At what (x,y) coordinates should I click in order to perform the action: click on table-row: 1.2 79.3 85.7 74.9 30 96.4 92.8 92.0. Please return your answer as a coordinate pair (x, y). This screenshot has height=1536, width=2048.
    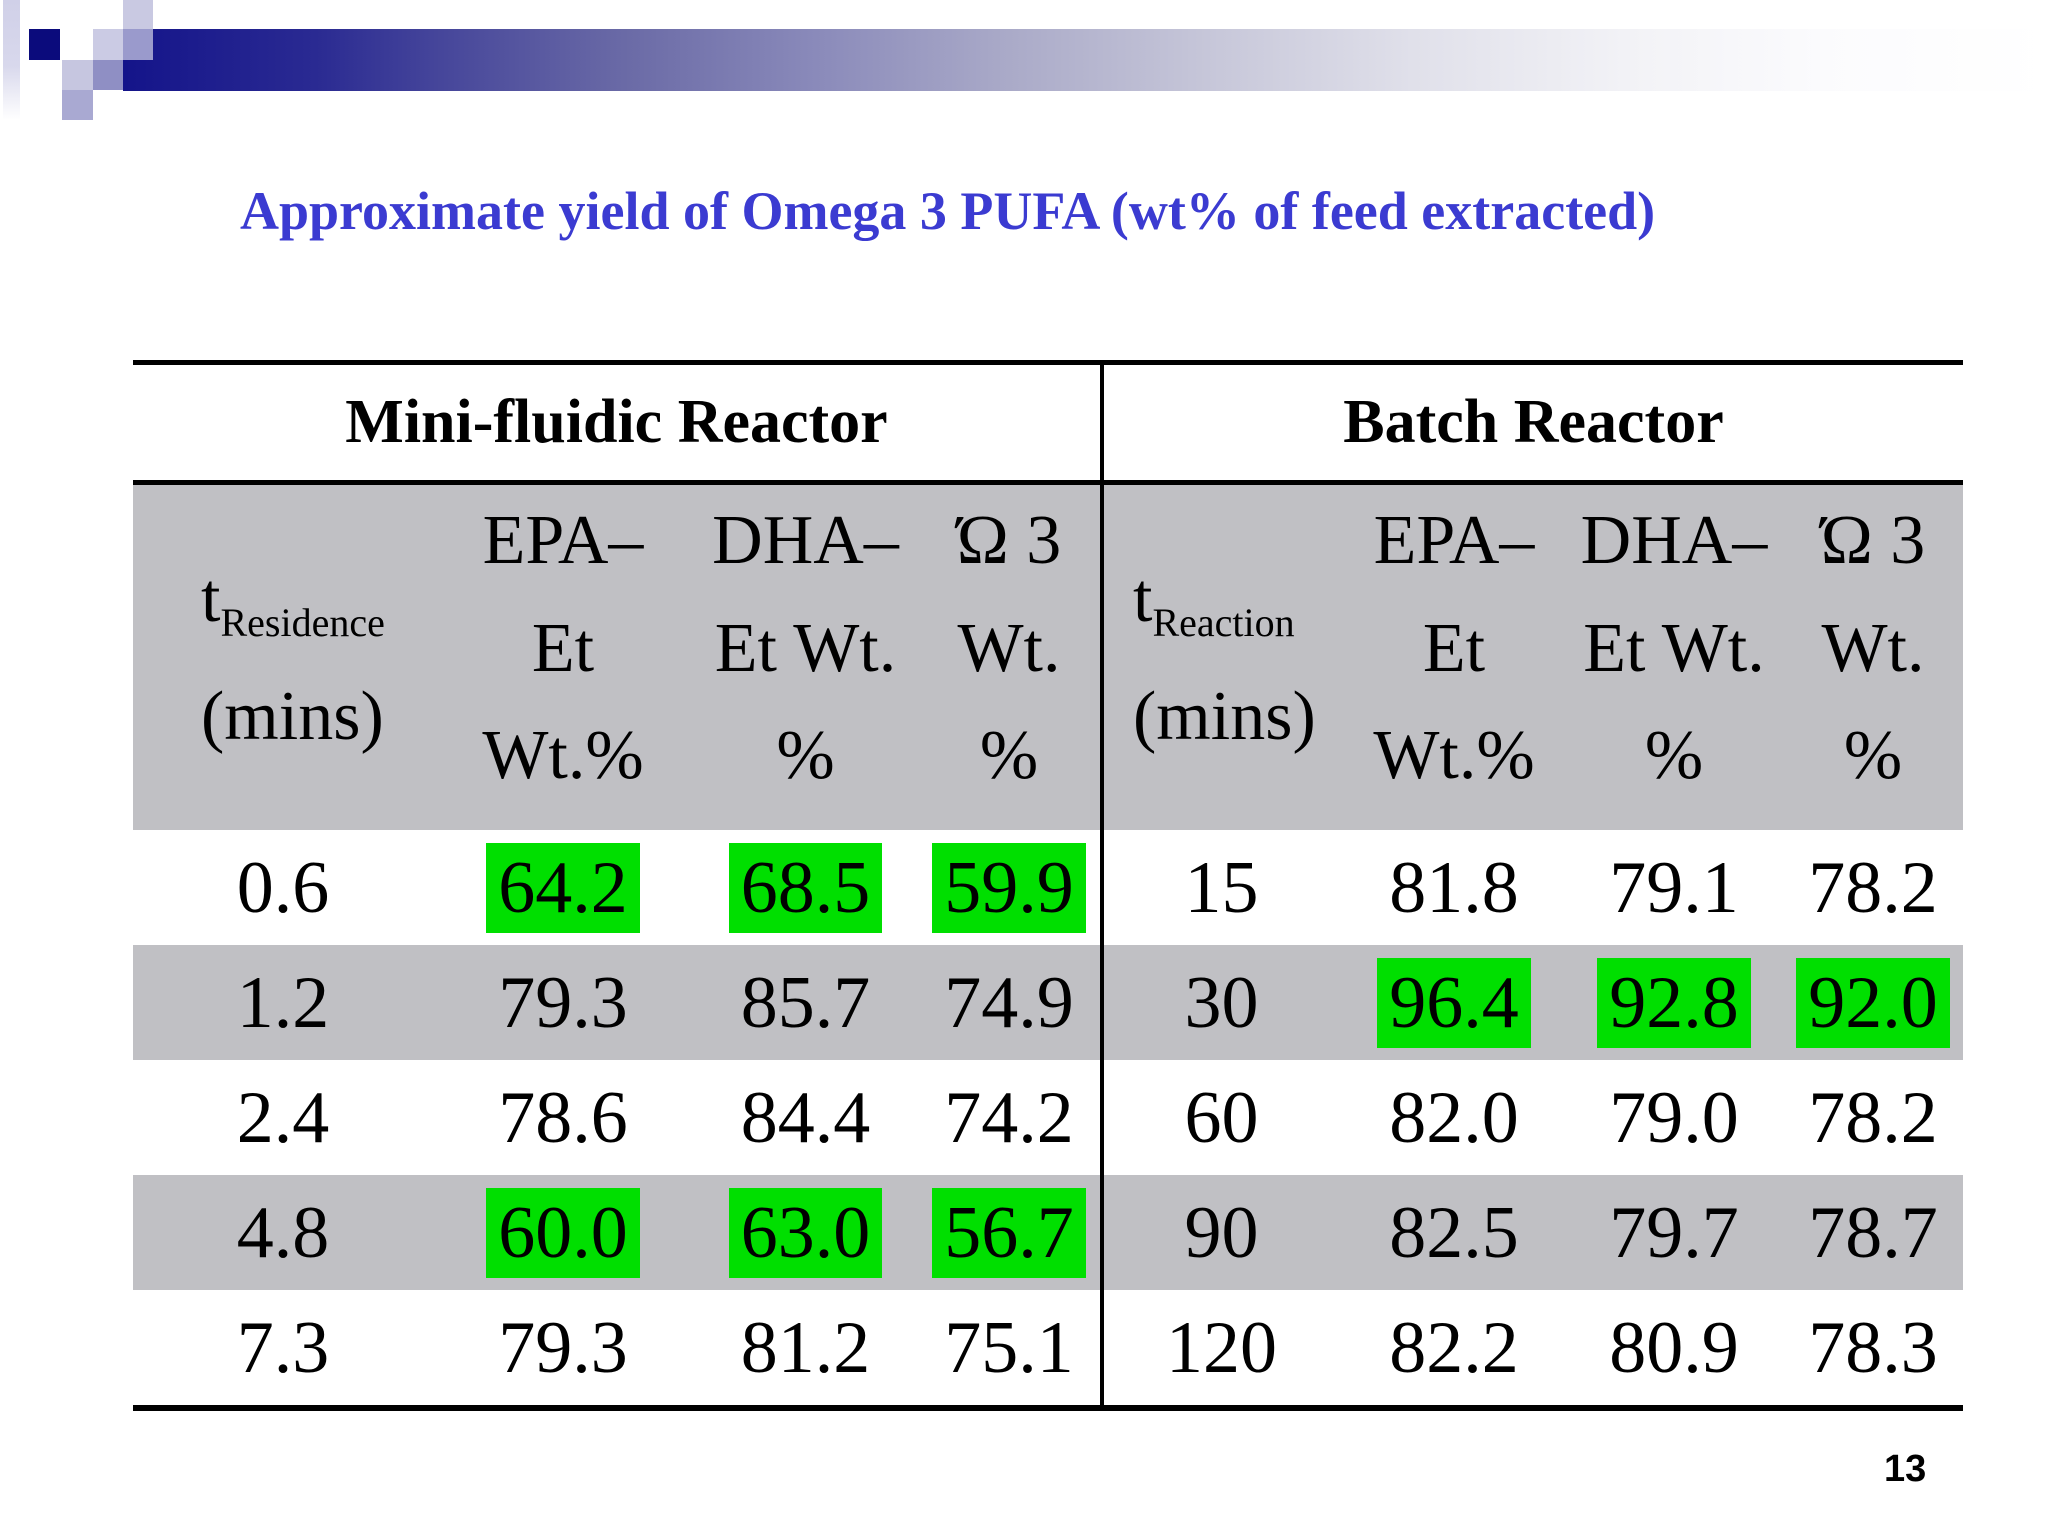
    Looking at the image, I should click on (1048, 1002).